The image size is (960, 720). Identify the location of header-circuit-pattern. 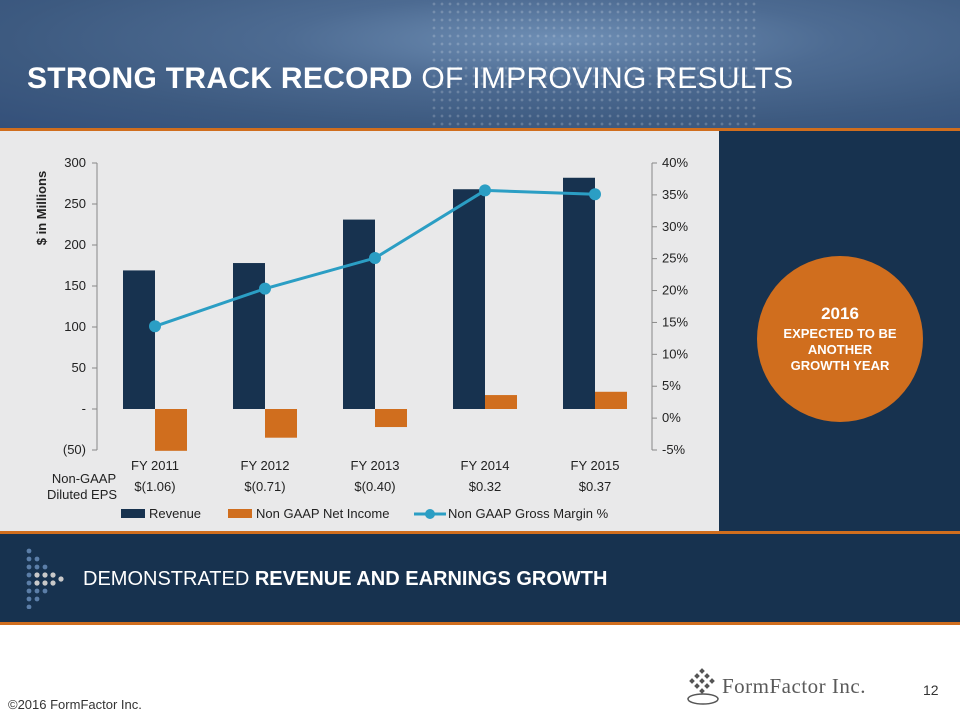
(595, 64).